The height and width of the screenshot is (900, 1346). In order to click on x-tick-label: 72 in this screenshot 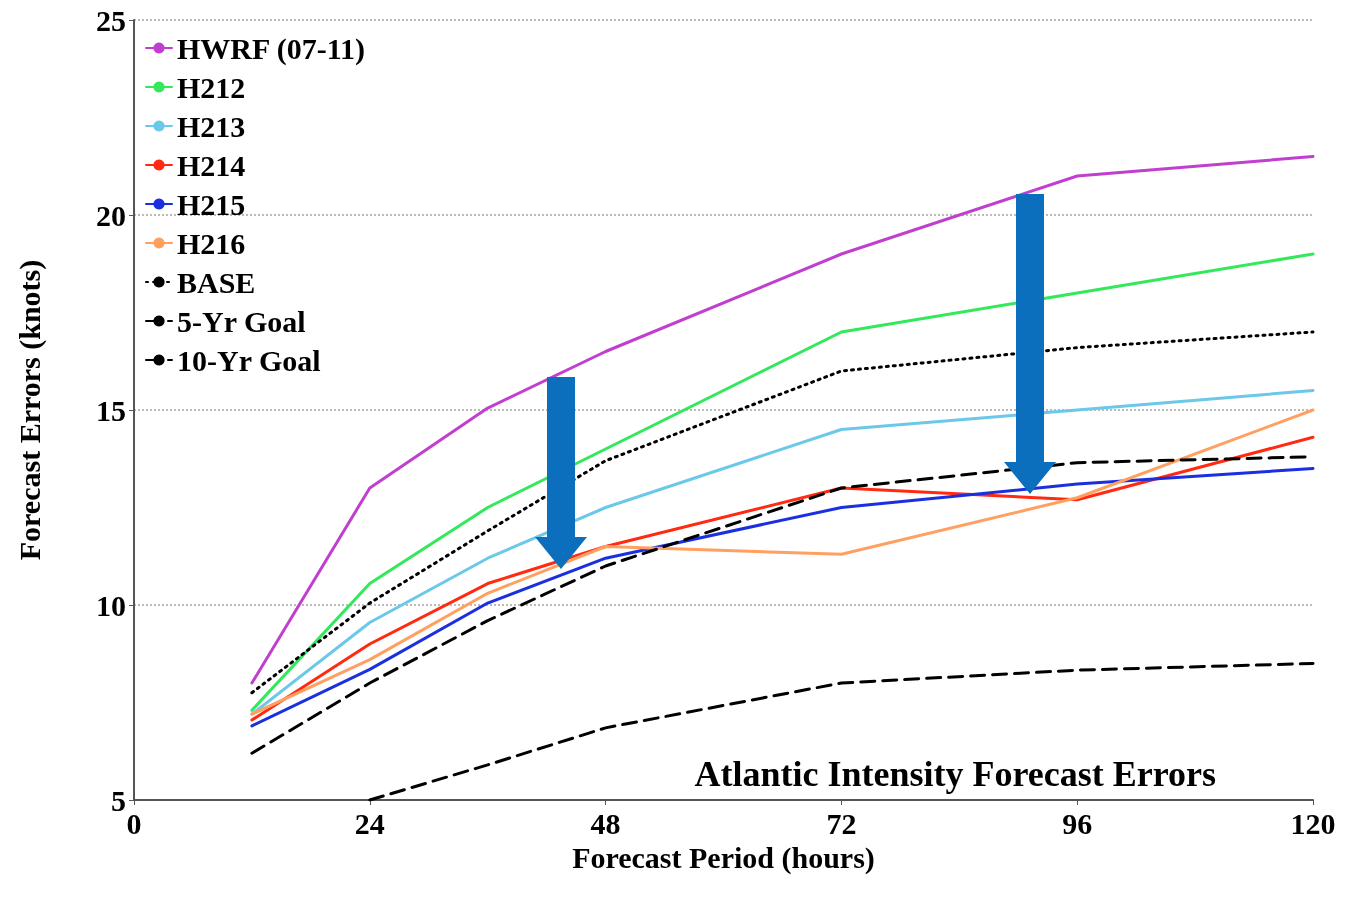, I will do `click(841, 823)`.